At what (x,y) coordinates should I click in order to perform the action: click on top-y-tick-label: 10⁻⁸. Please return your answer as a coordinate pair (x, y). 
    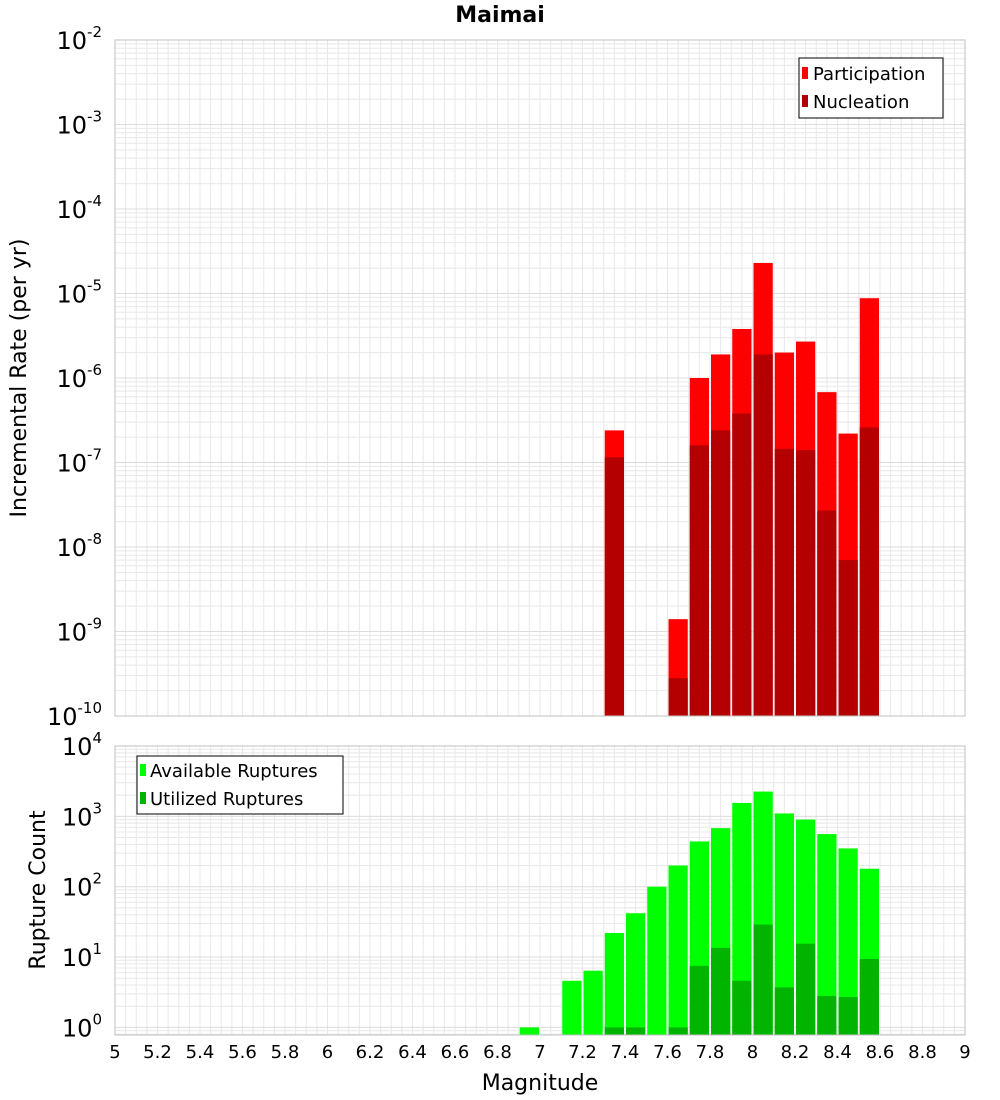
    Looking at the image, I should click on (79, 546).